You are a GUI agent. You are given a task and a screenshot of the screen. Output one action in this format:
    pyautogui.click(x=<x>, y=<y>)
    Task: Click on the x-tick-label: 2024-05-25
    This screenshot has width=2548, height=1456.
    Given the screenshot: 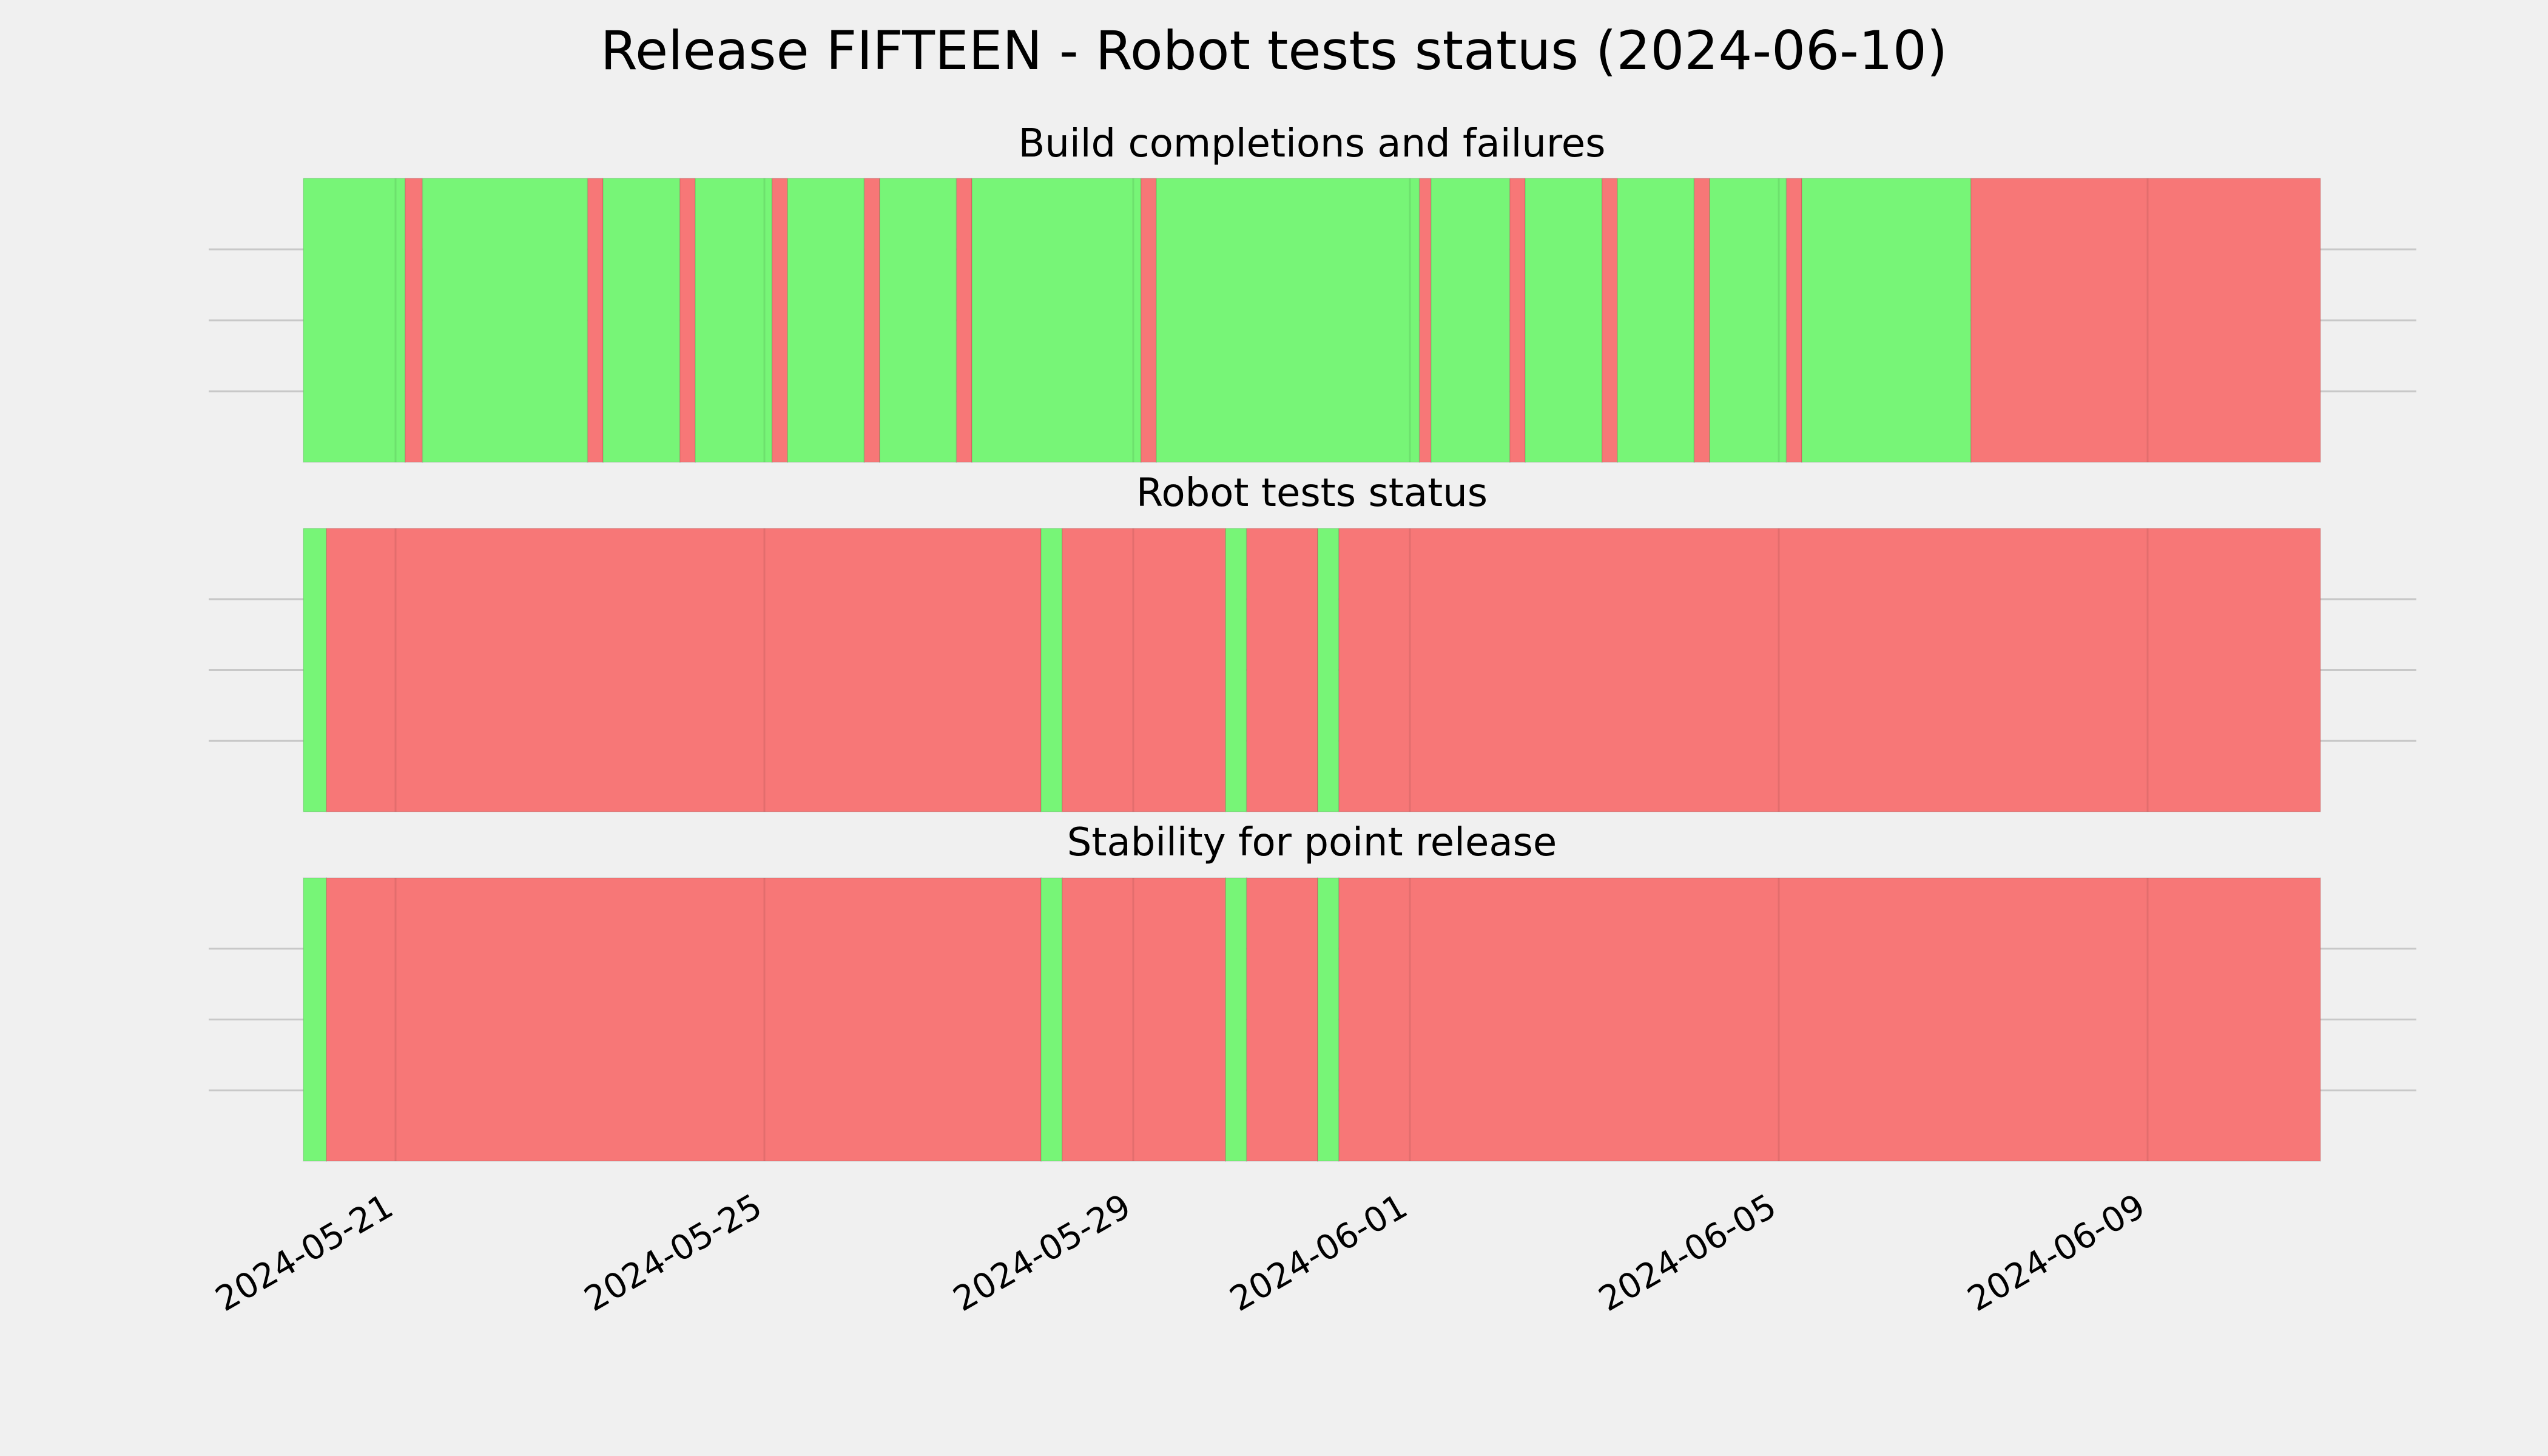 What is the action you would take?
    pyautogui.click(x=673, y=1253)
    